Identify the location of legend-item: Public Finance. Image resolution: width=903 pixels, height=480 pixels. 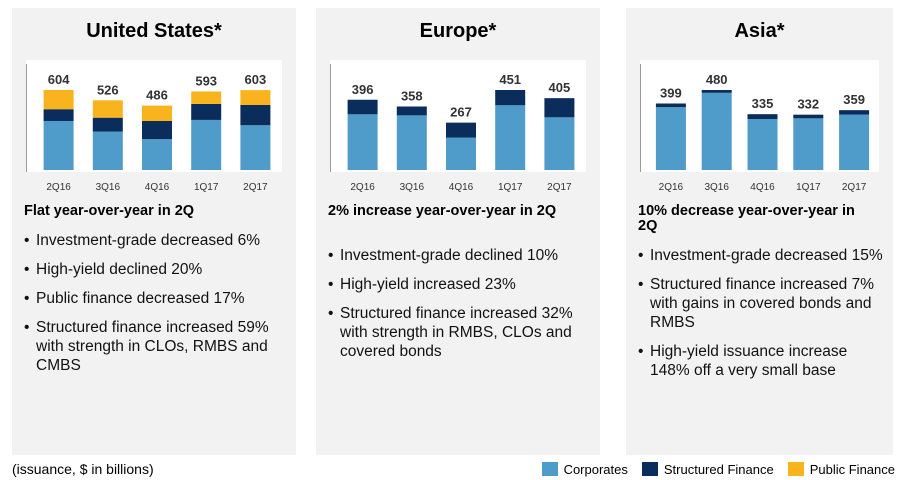
(841, 469).